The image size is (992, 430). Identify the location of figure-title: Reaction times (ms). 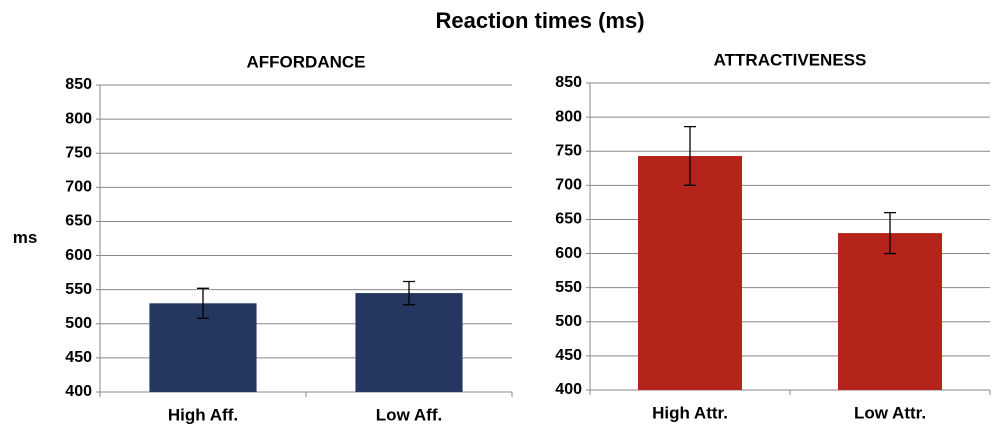
(539, 20).